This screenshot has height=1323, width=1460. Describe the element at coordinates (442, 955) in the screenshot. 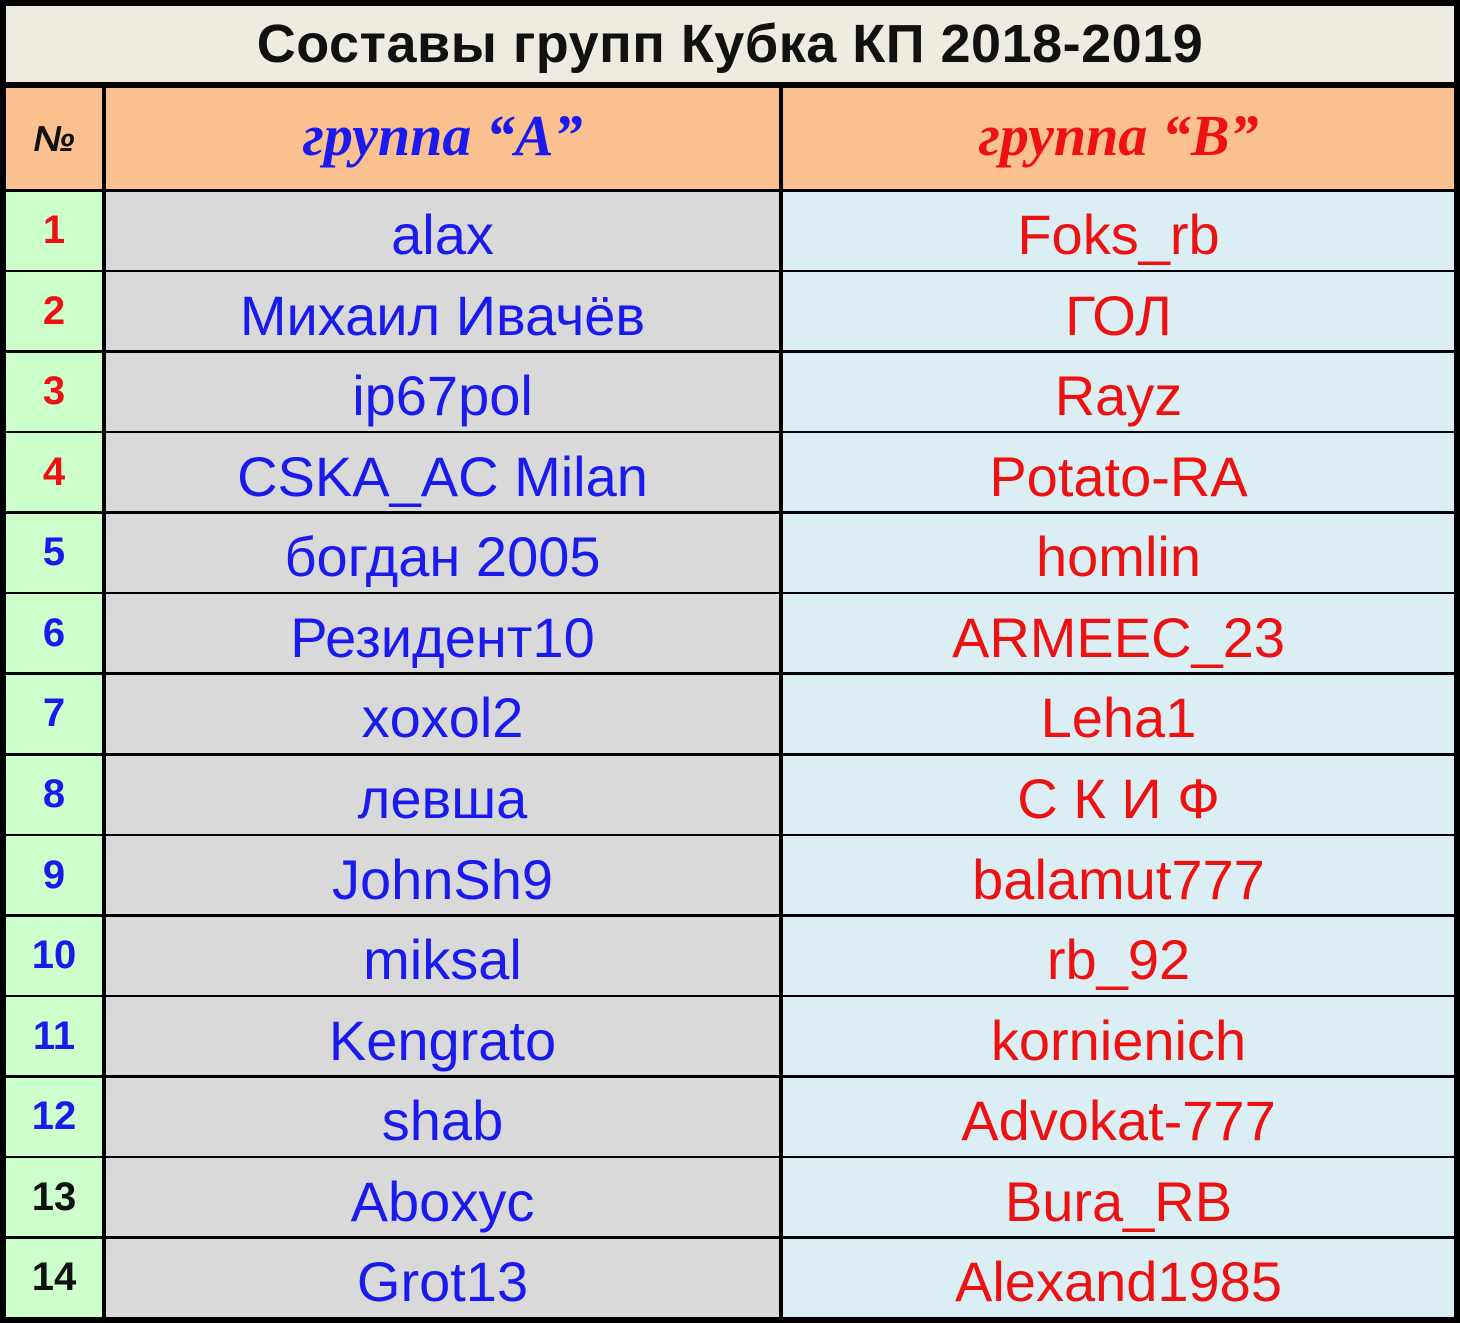

I see `group-a-player: miksal` at that location.